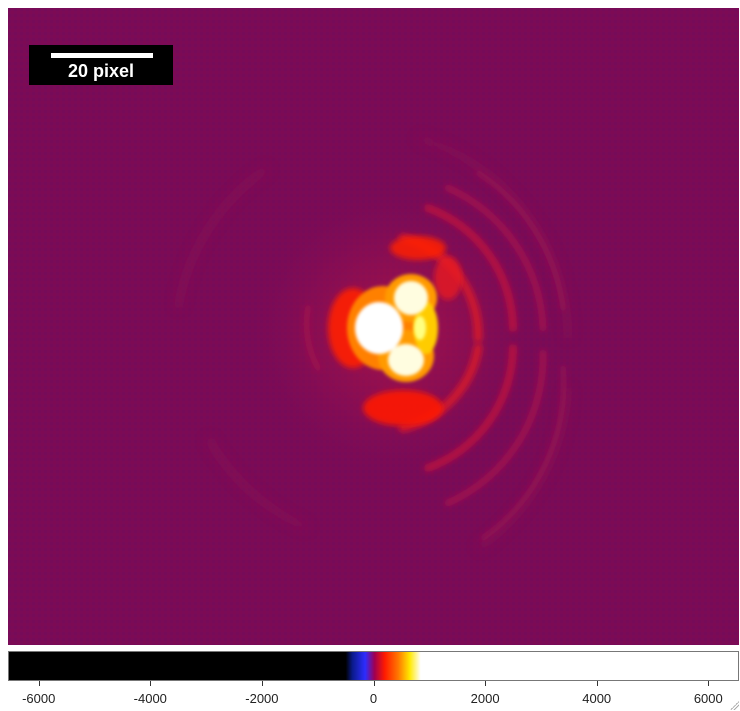 The width and height of the screenshot is (740, 711). I want to click on scale-bar-line, so click(102, 55).